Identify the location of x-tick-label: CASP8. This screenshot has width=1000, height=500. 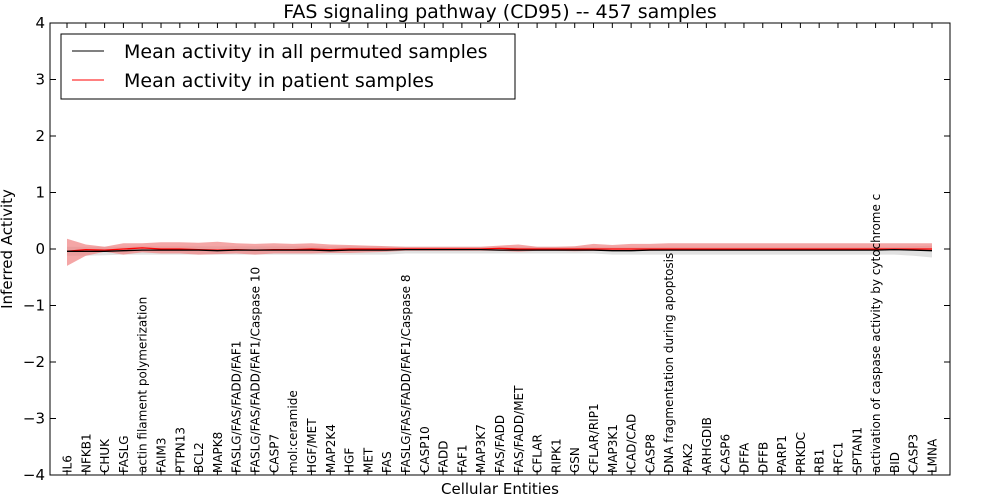
(650, 453).